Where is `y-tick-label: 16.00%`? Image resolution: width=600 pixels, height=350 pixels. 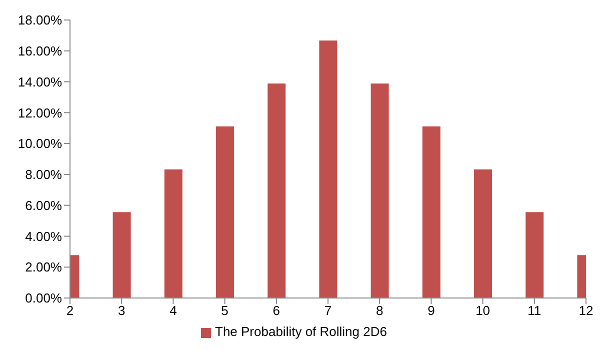
y-tick-label: 16.00% is located at coordinates (40, 51).